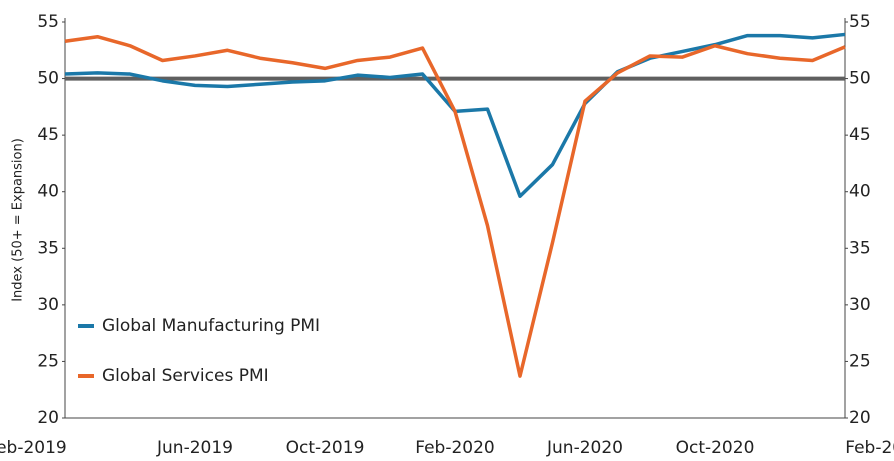 This screenshot has height=461, width=894. I want to click on y-tick-label: 45, so click(48, 135).